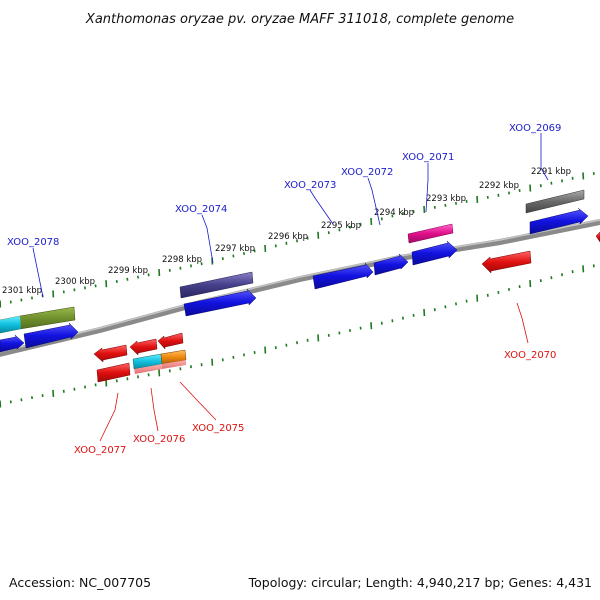 The image size is (600, 600). I want to click on tick-label-2297: 2297 kbp, so click(235, 249).